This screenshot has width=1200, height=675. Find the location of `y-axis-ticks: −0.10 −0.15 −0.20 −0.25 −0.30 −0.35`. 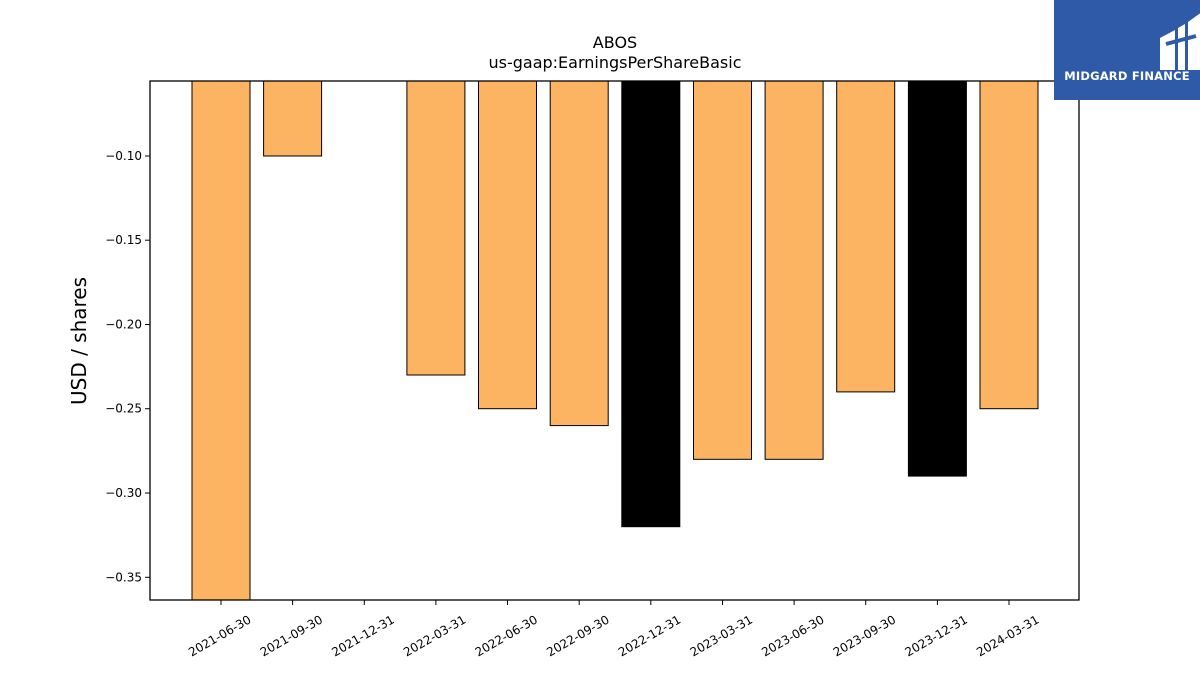

y-axis-ticks: −0.10 −0.15 −0.20 −0.25 −0.30 −0.35 is located at coordinates (127, 366).